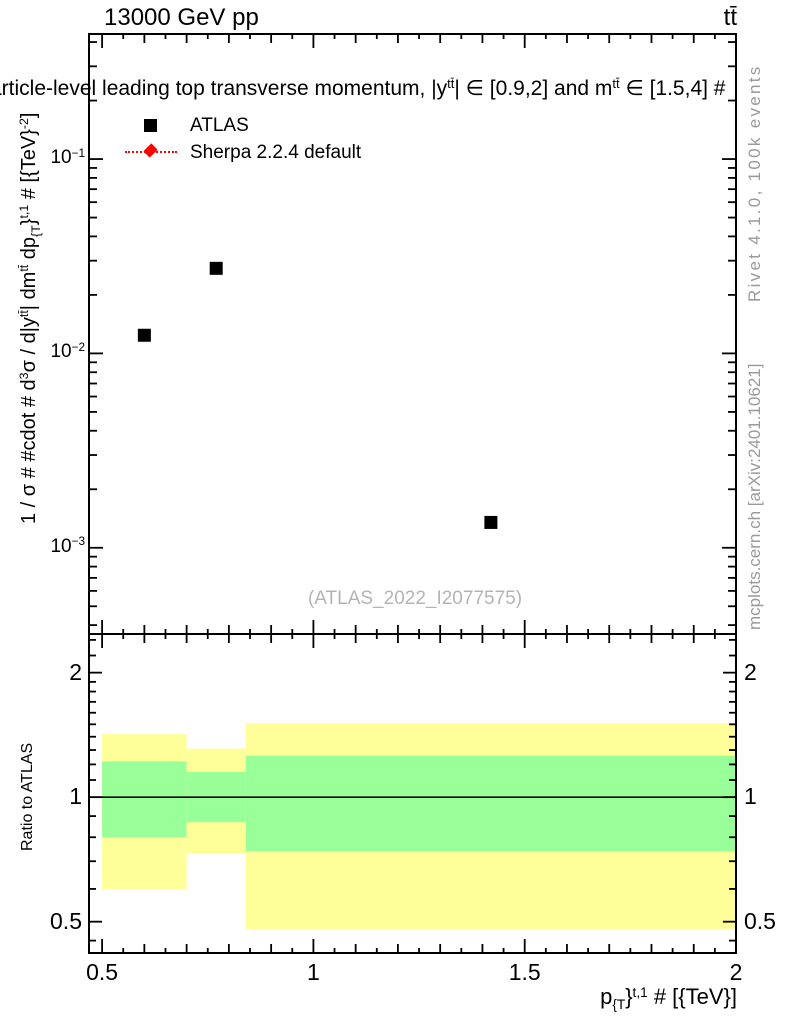 The image size is (786, 1024). What do you see at coordinates (66, 920) in the screenshot?
I see `ratio-y-tick-label-left: 0.5` at bounding box center [66, 920].